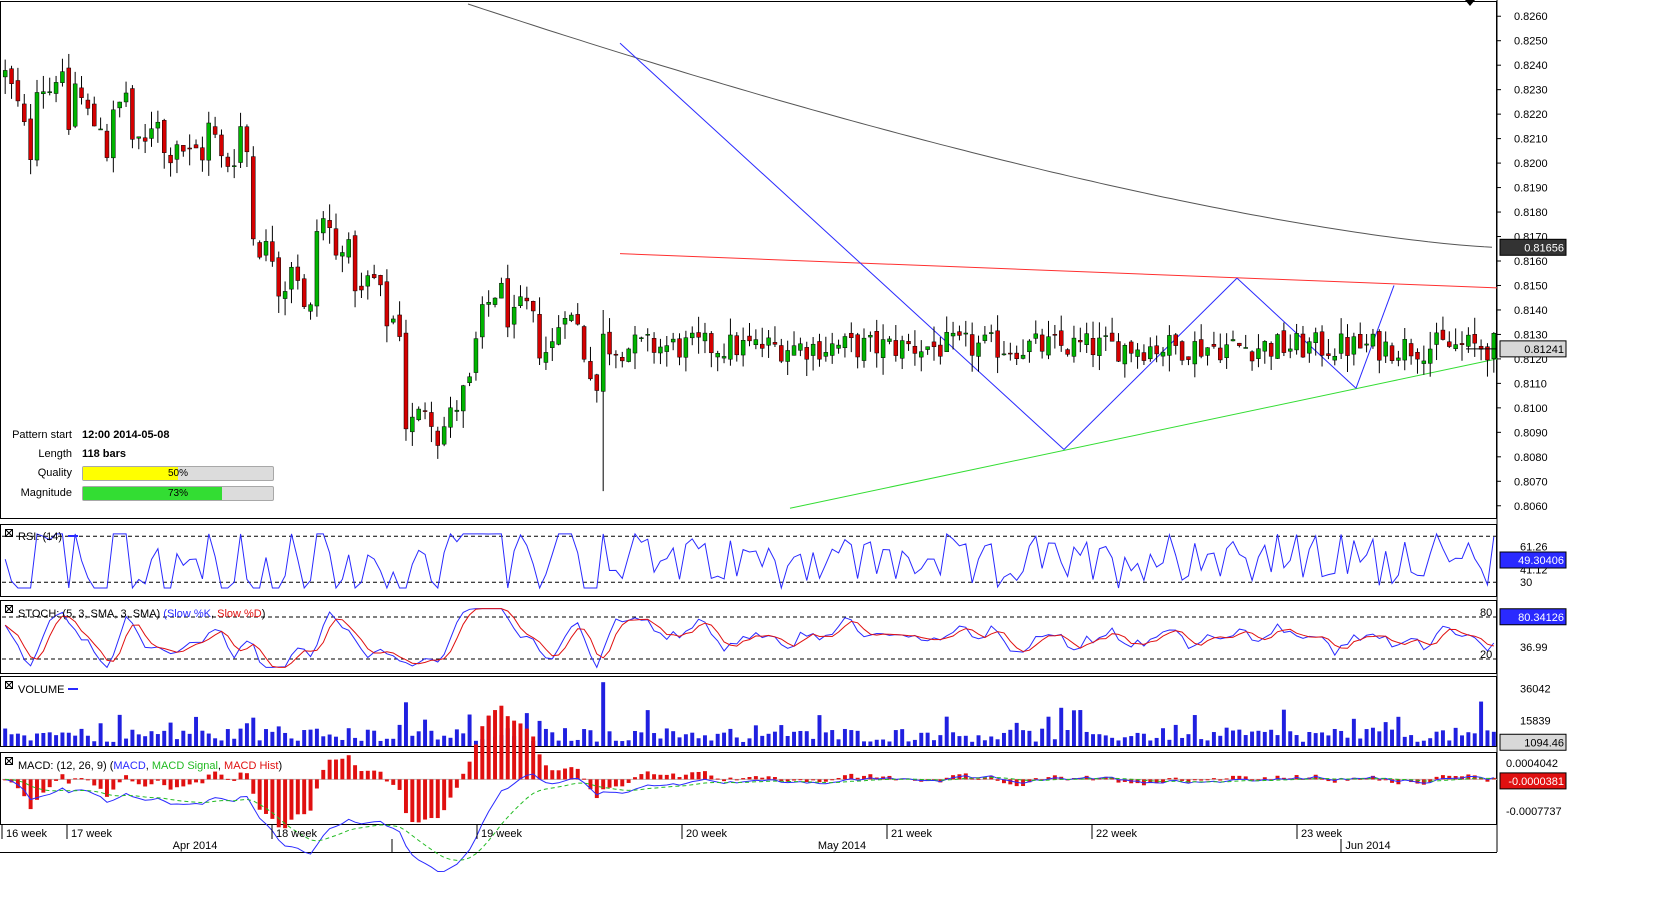  What do you see at coordinates (1535, 722) in the screenshot?
I see `volume-tick-label: 15839` at bounding box center [1535, 722].